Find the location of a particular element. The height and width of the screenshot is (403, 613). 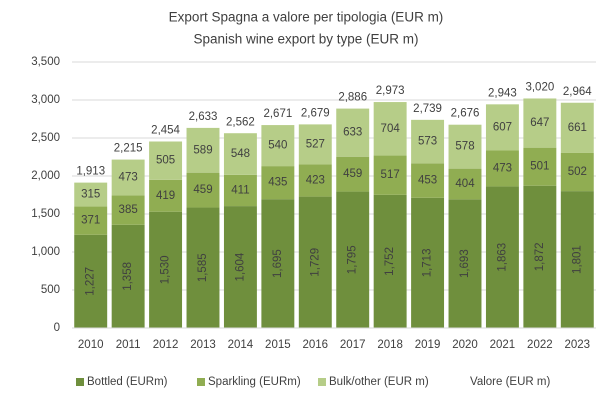

data-label: 1,752 is located at coordinates (390, 261).